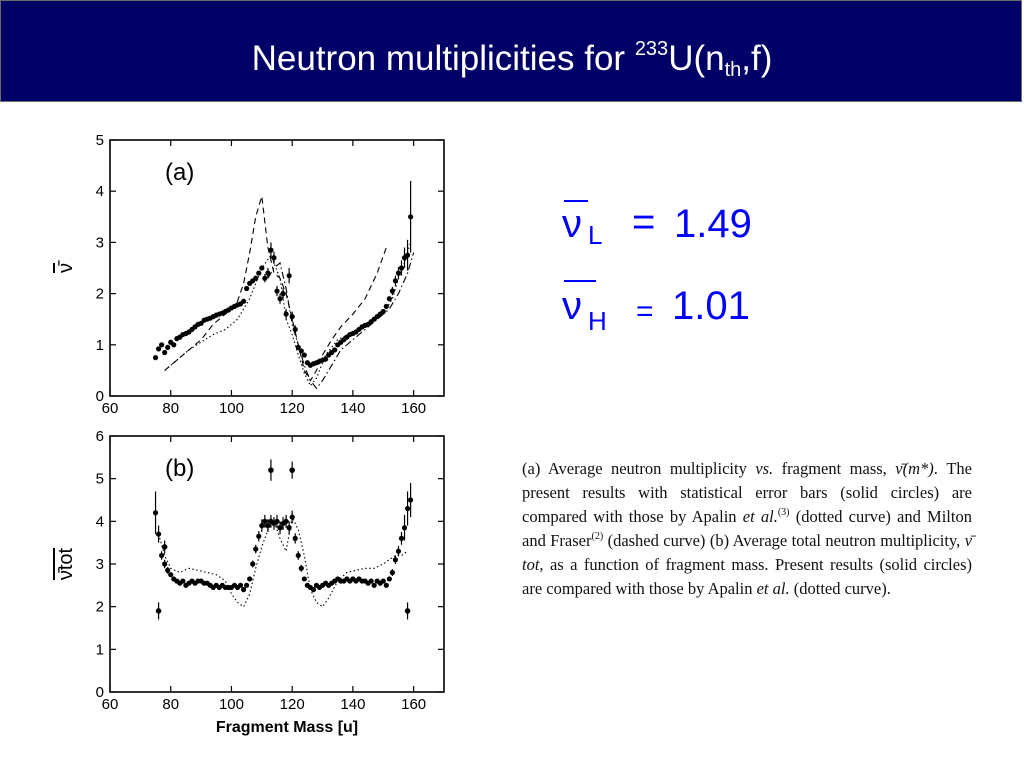 The height and width of the screenshot is (768, 1024). Describe the element at coordinates (696, 58) in the screenshot. I see `title-element: U(n` at that location.